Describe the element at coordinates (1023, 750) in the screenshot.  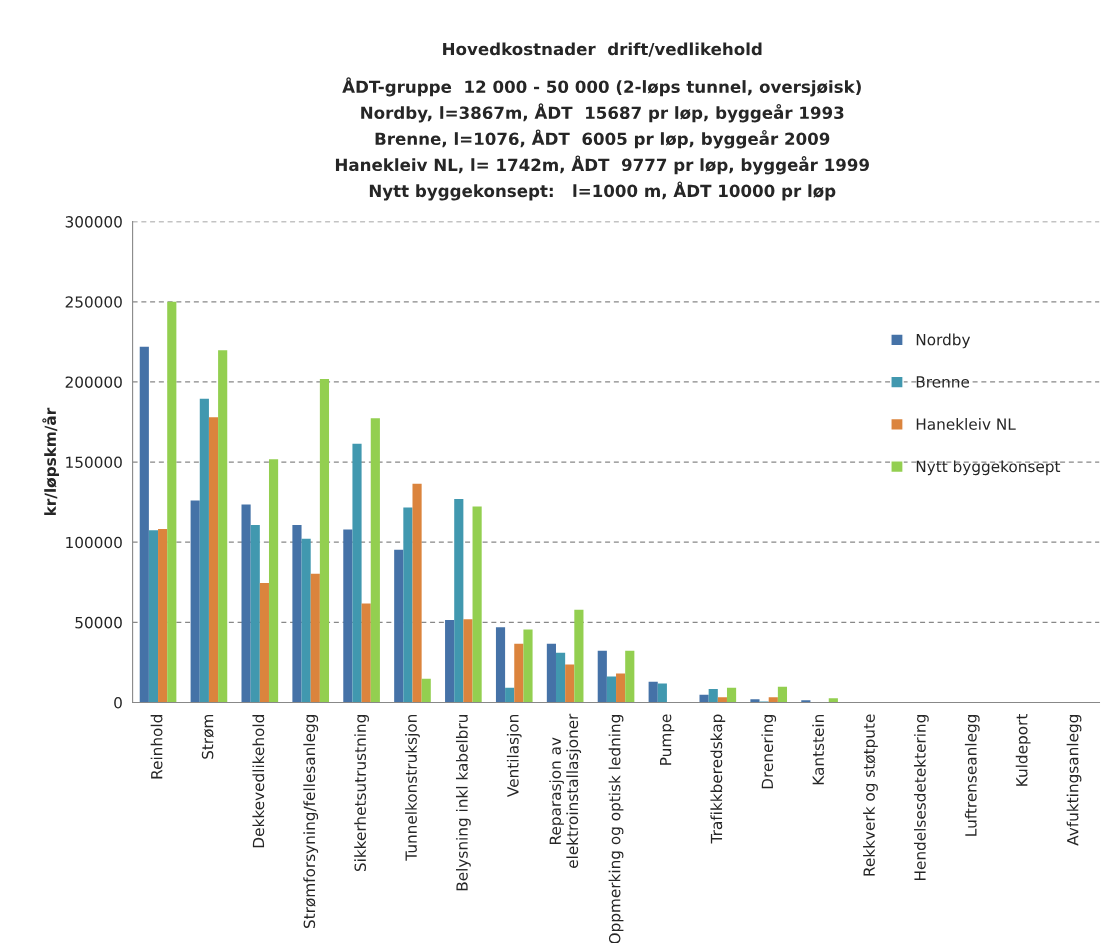
I see `x-tick-label: Kuldeport` at that location.